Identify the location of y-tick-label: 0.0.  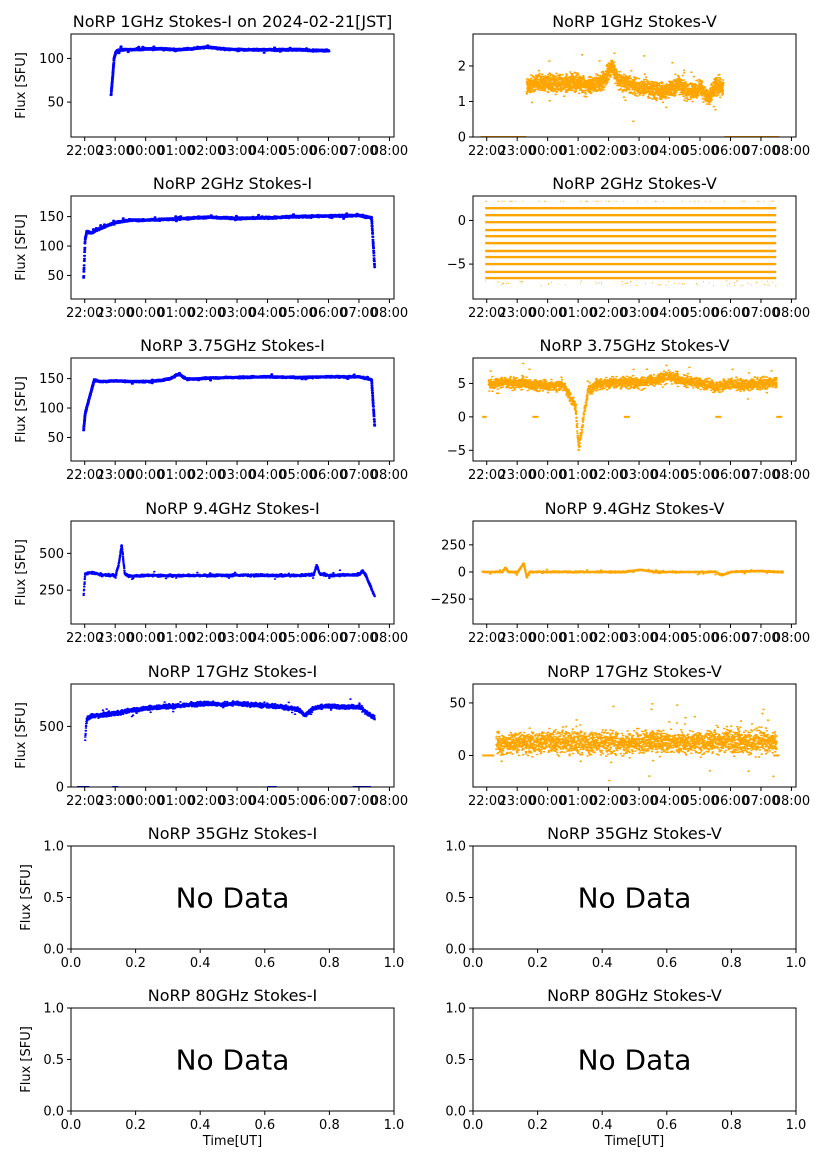
(455, 950).